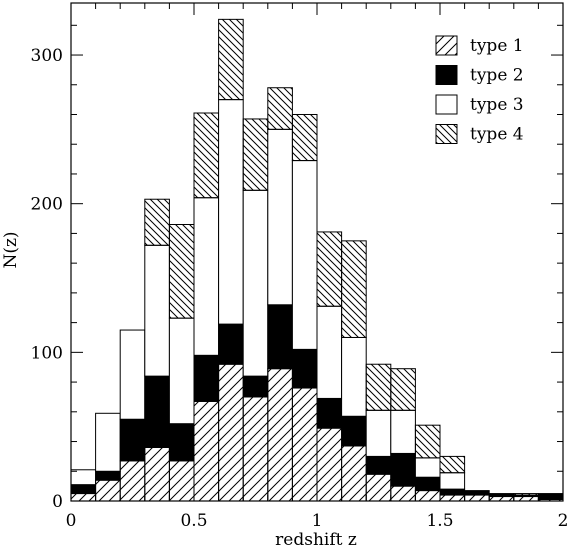  I want to click on x-tick-label: 1.5, so click(439, 521).